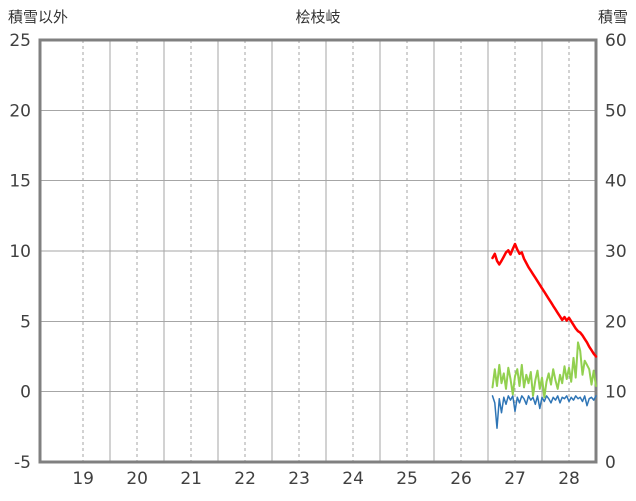 This screenshot has width=636, height=501. Describe the element at coordinates (612, 17) in the screenshot. I see `right-axis-title: 積雪` at that location.